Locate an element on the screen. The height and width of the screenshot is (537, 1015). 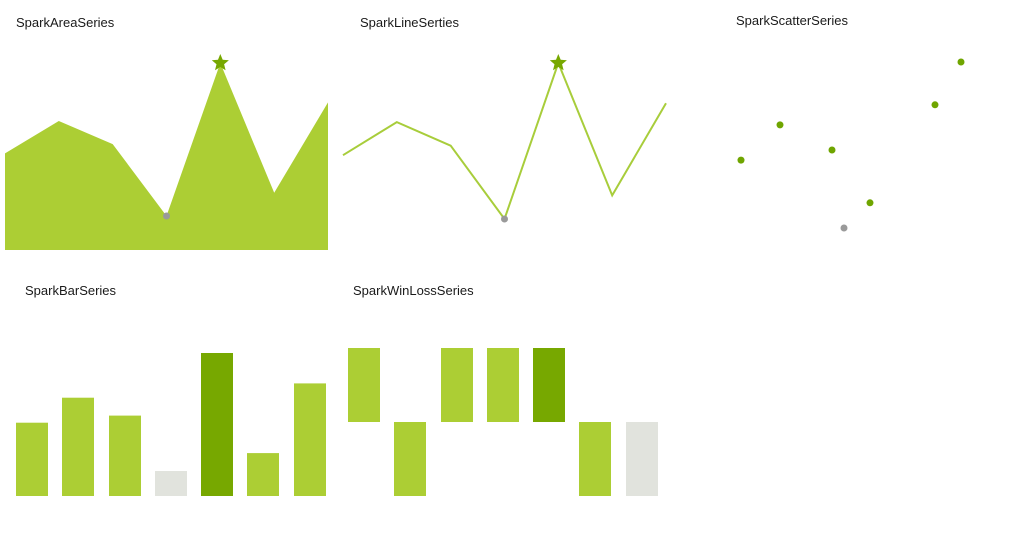
bar-low is located at coordinates (171, 483).